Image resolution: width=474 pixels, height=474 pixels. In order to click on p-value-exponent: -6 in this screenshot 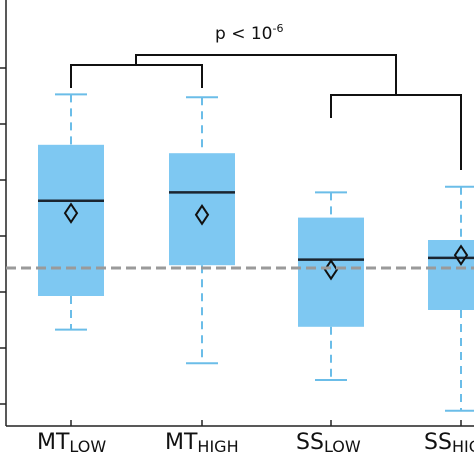, I will do `click(278, 28)`.